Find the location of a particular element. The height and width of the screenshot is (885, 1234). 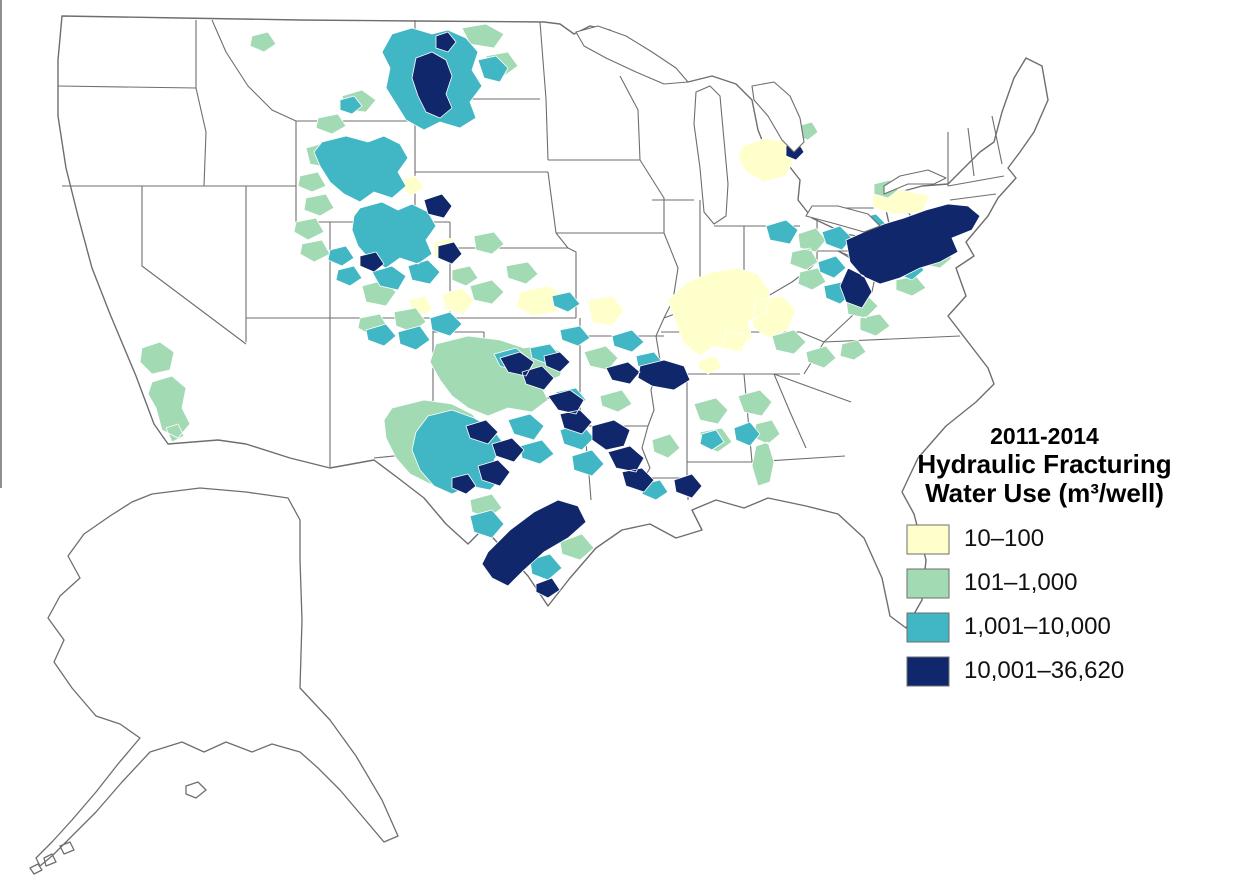

great-lakes is located at coordinates (761, 129).